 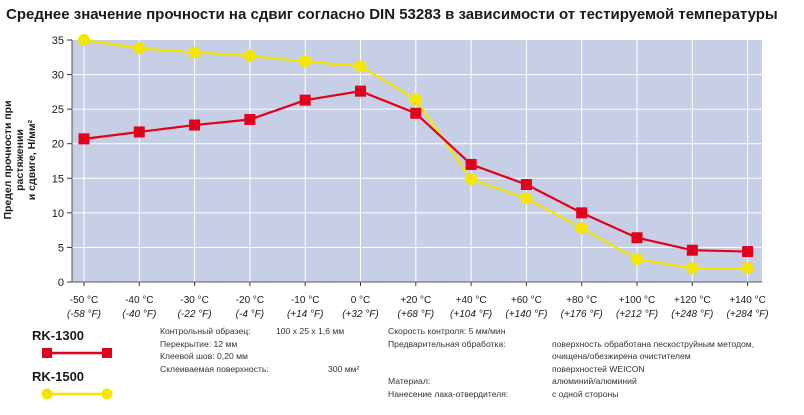 What do you see at coordinates (526, 300) in the screenshot?
I see `x-tick-label: +60 °C` at bounding box center [526, 300].